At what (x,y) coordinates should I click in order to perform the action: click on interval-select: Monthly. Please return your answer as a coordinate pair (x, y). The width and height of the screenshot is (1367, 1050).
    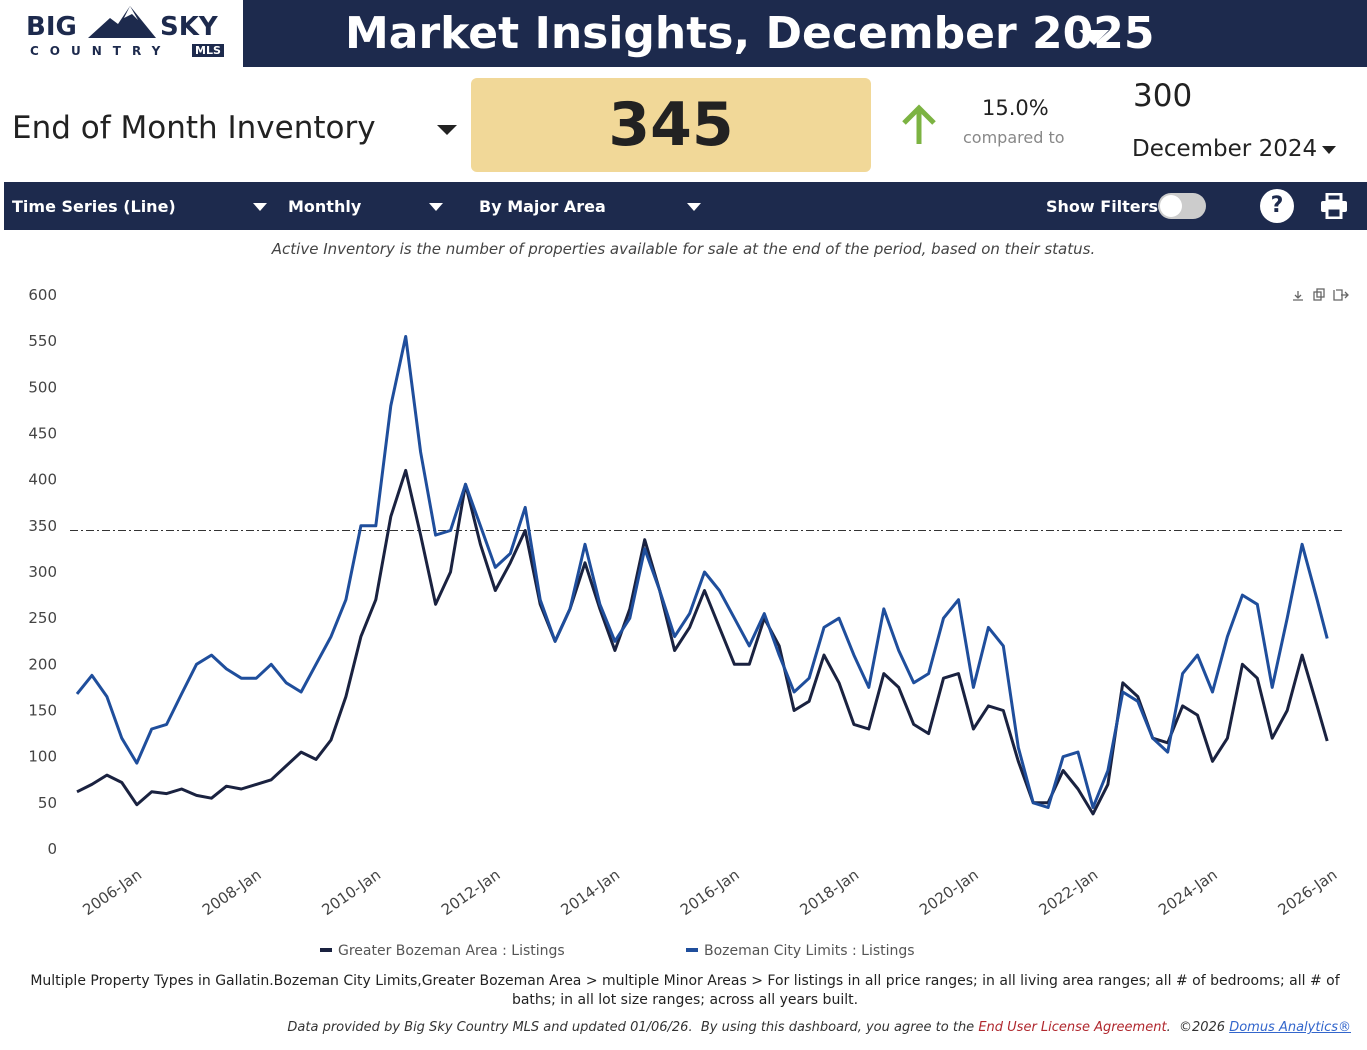
    Looking at the image, I should click on (365, 206).